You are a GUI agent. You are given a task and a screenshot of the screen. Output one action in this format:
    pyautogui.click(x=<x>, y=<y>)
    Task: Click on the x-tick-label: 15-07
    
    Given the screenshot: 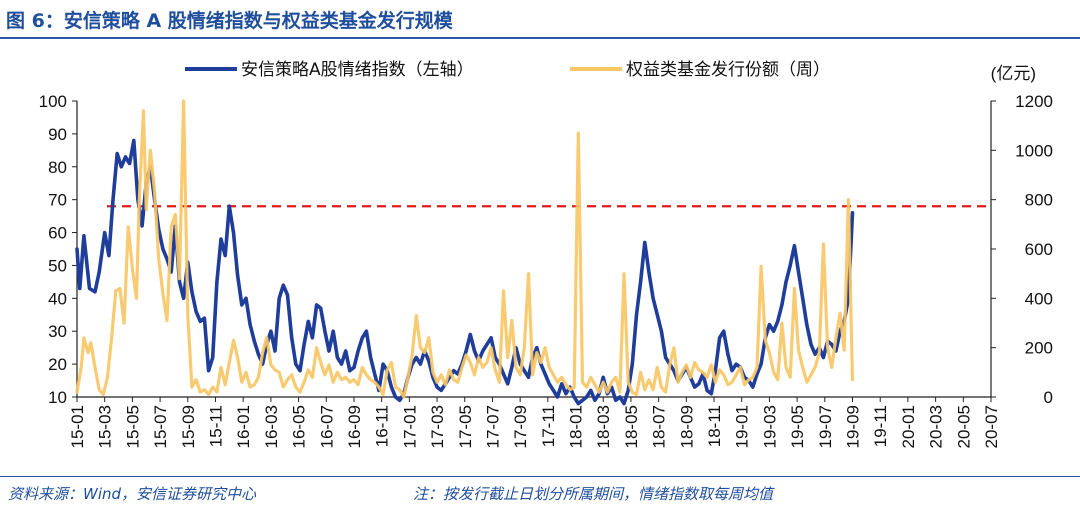 What is the action you would take?
    pyautogui.click(x=160, y=426)
    